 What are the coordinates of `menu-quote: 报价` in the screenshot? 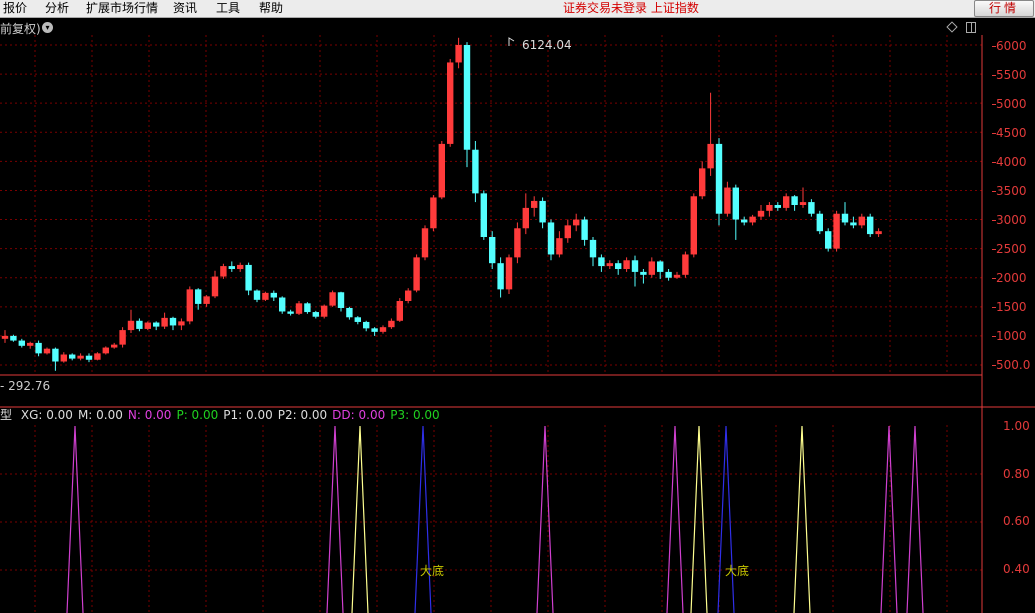 It's located at (15, 8).